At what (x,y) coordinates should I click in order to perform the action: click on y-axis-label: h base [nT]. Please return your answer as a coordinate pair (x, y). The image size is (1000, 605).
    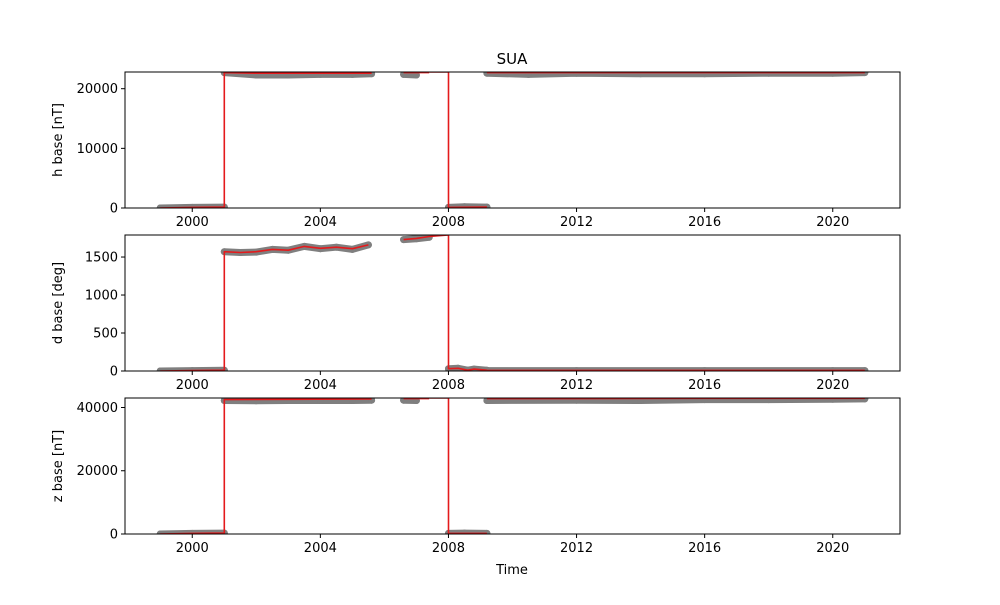
    Looking at the image, I should click on (58, 140).